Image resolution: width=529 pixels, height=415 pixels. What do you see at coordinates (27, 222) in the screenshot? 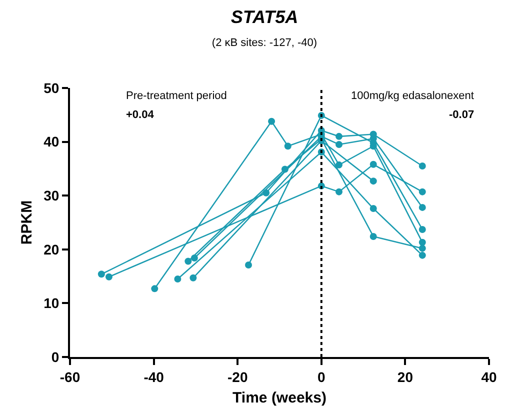
I see `y-axis-title: RPKM` at bounding box center [27, 222].